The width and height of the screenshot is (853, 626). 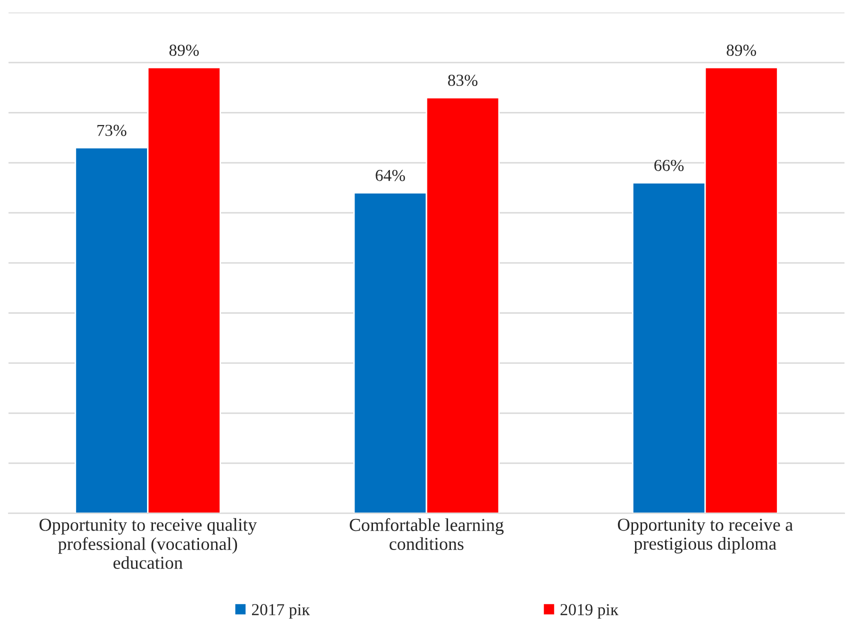 I want to click on data-label: 73%, so click(x=111, y=130).